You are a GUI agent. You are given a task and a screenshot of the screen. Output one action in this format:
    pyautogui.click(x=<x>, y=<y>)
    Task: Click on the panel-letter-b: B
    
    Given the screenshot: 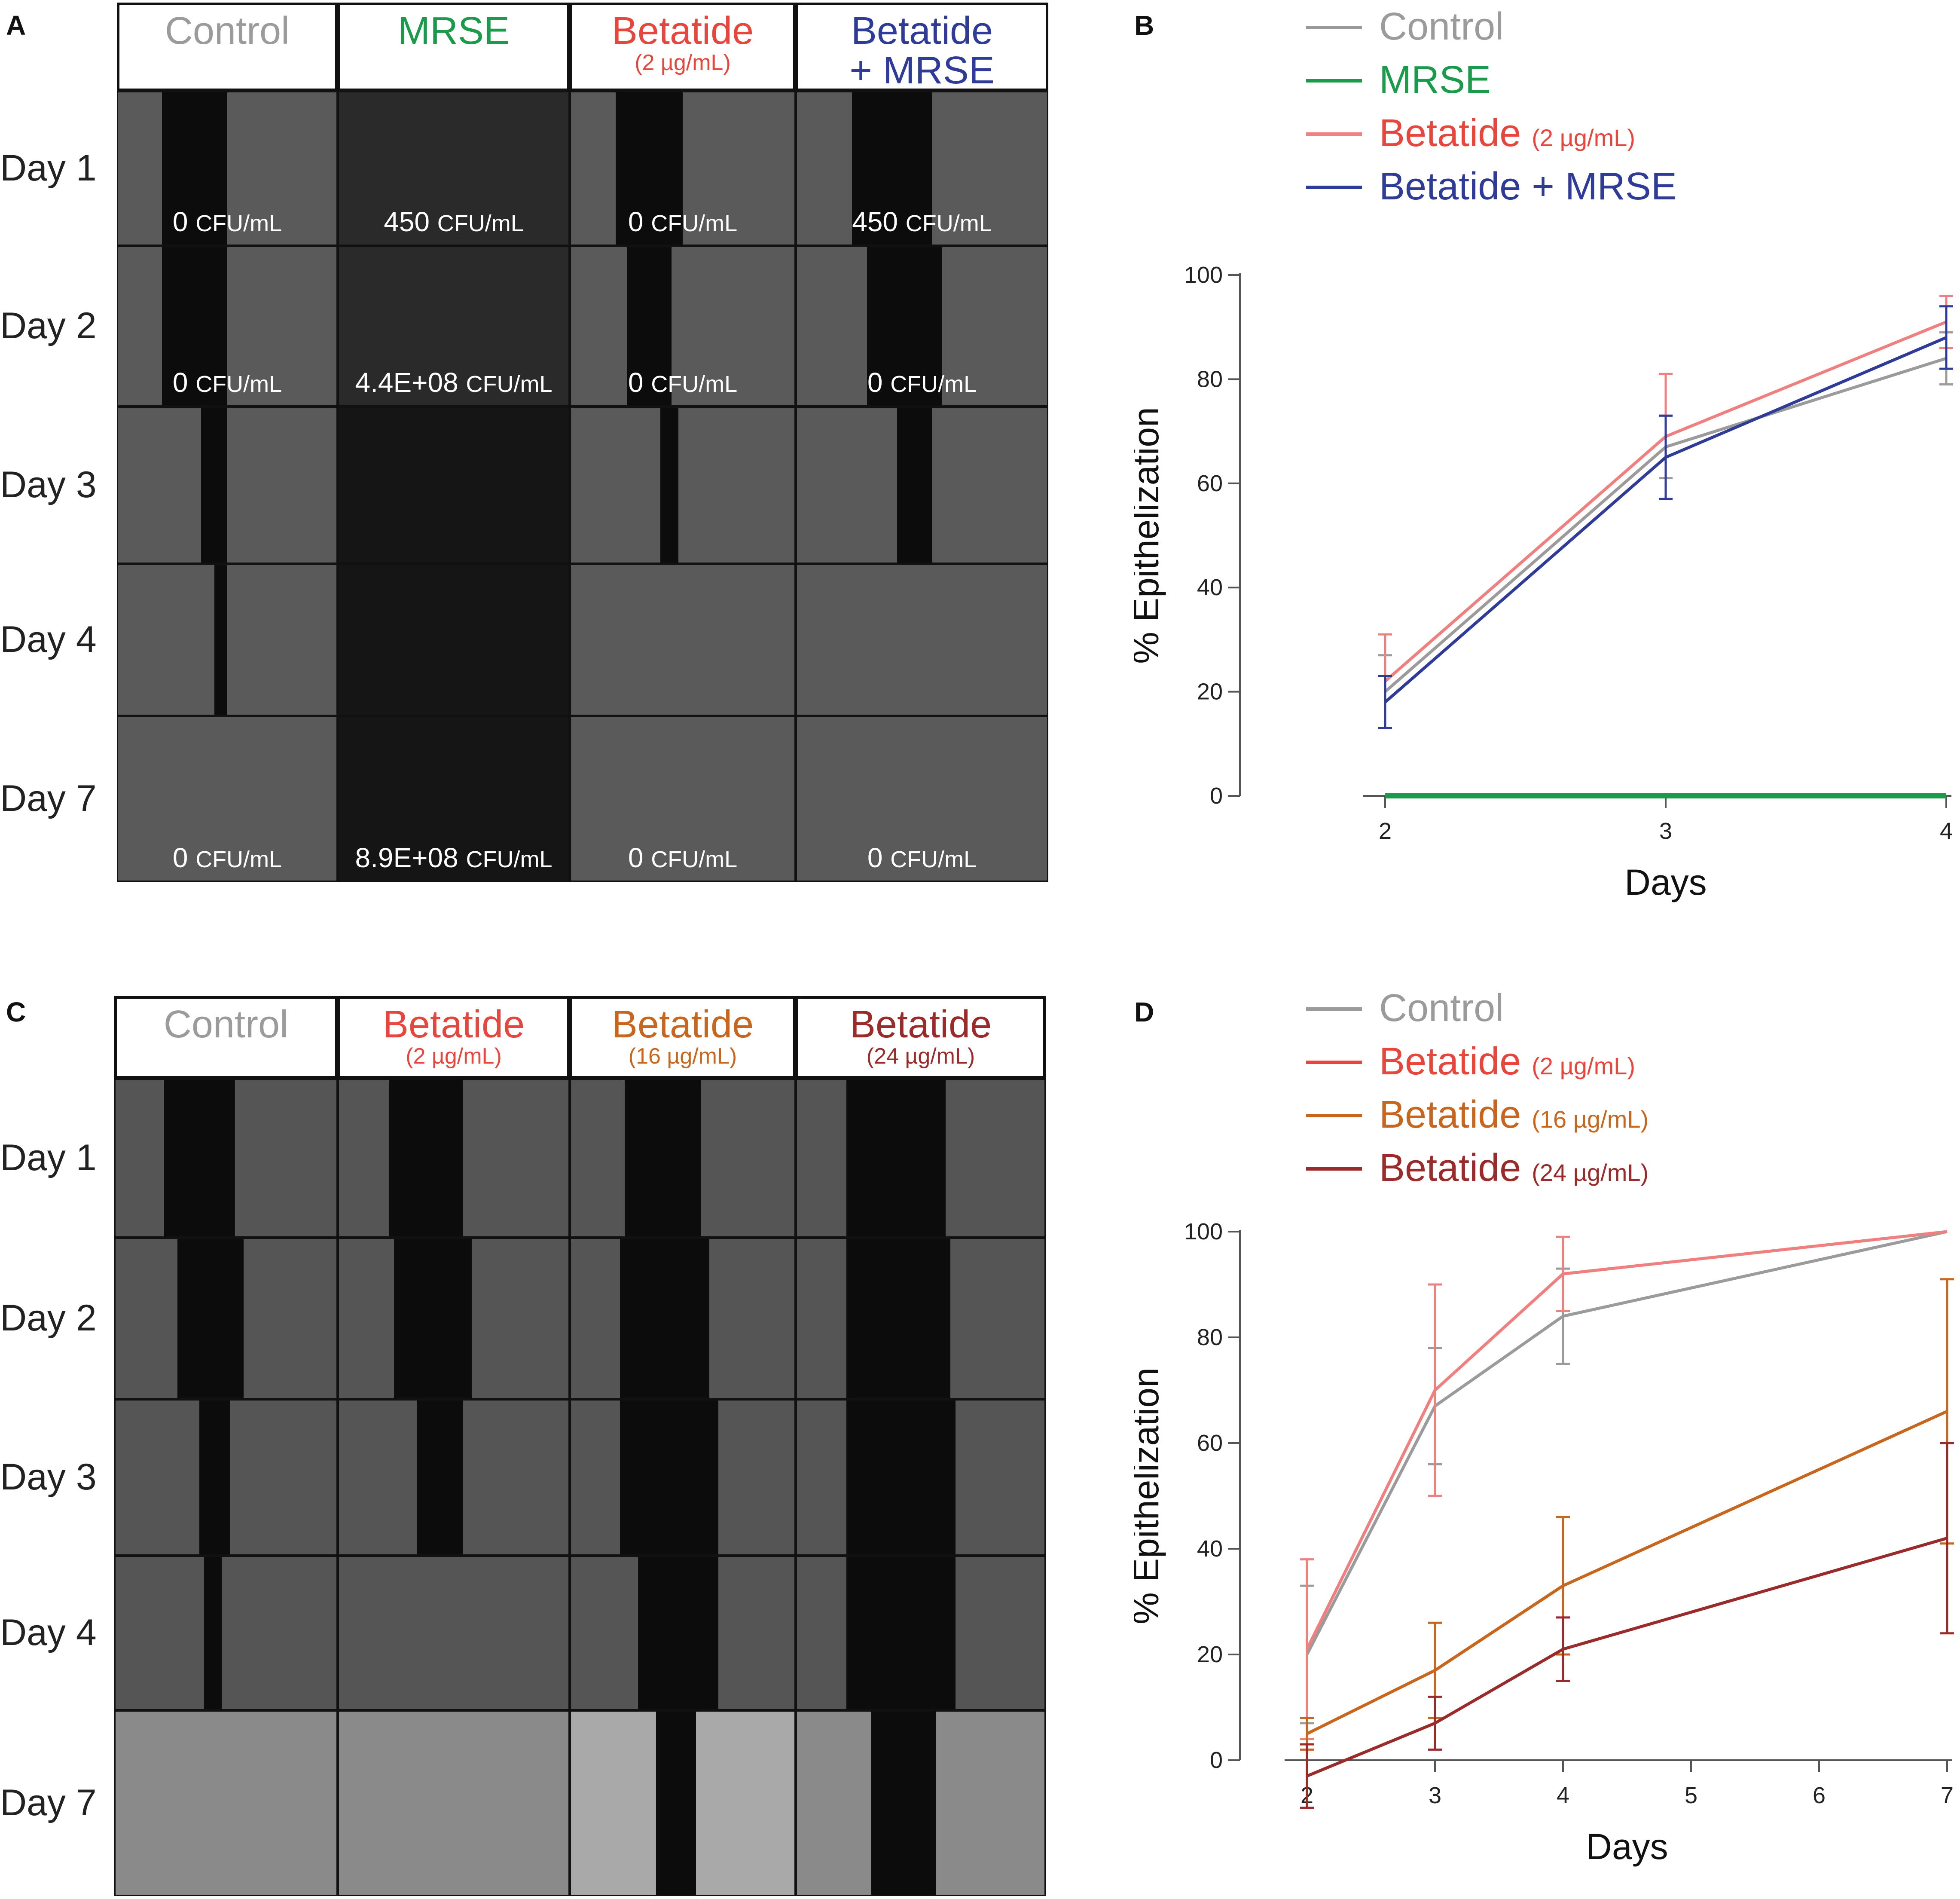 What is the action you would take?
    pyautogui.click(x=1144, y=25)
    